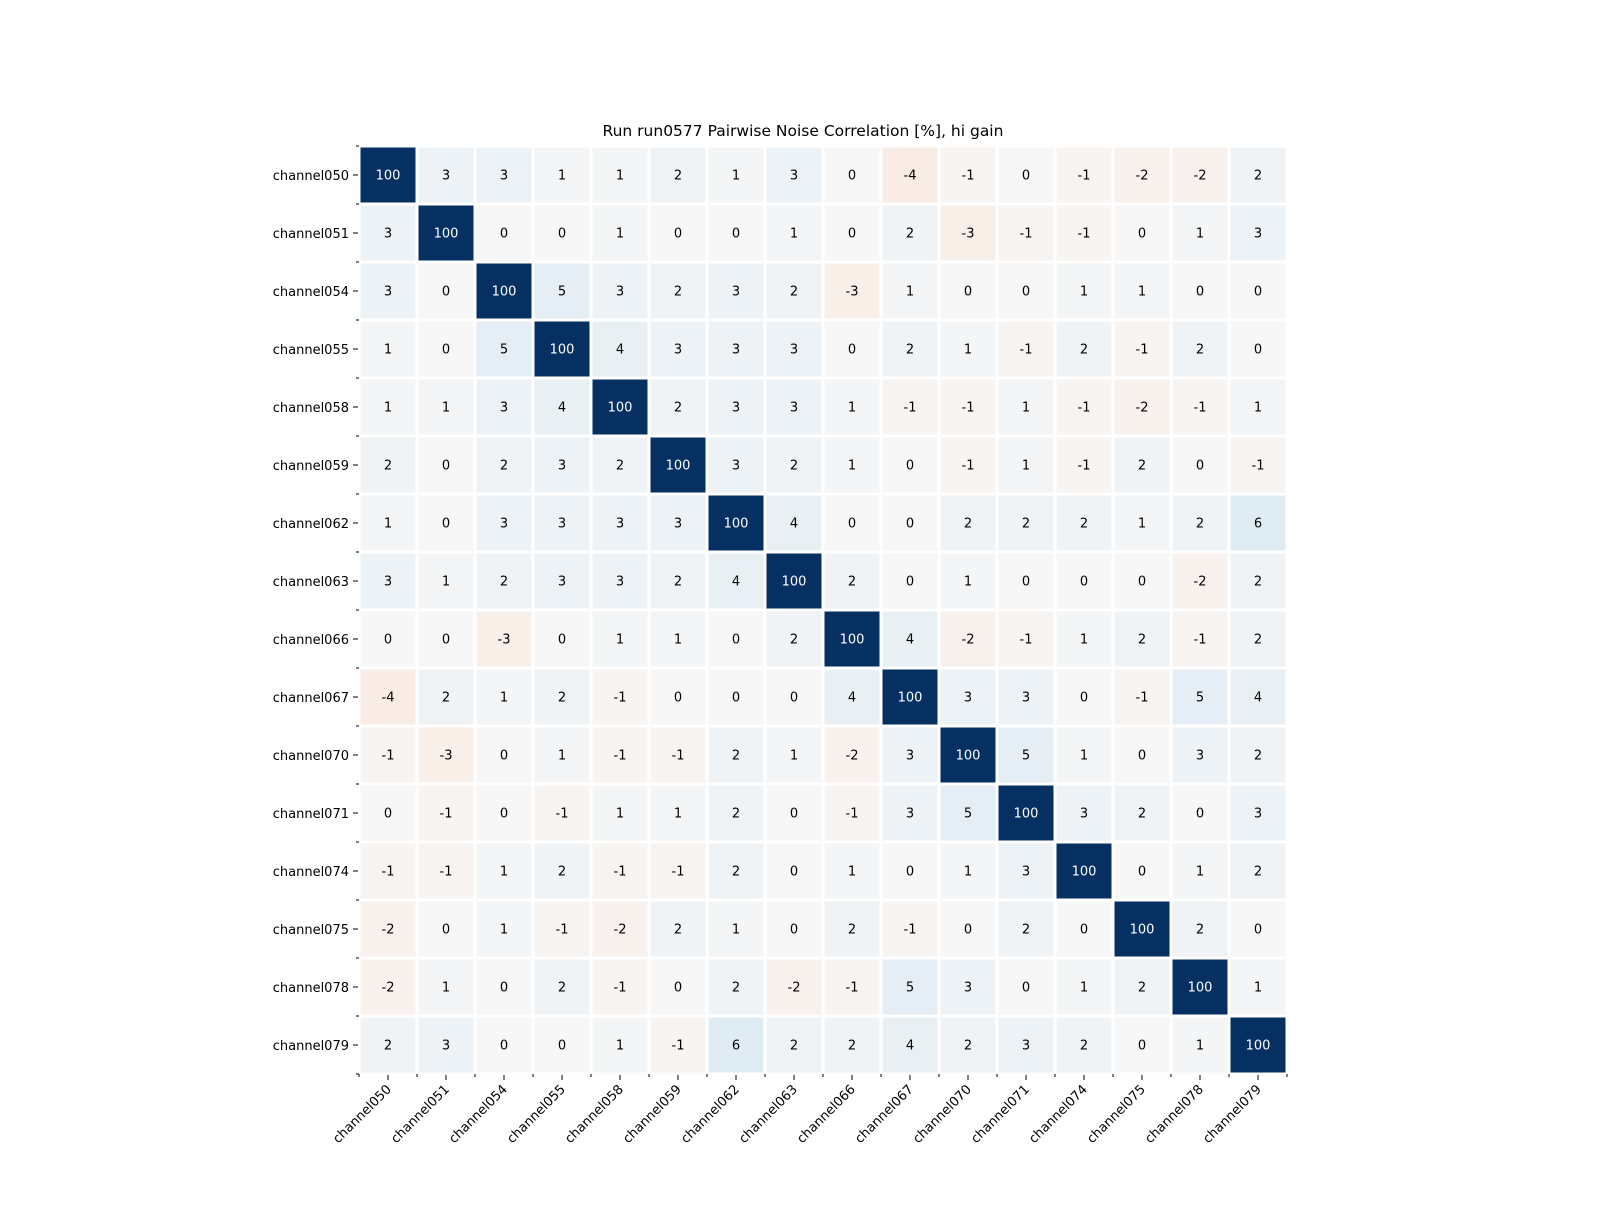  I want to click on y-tick-label: channel074, so click(311, 872).